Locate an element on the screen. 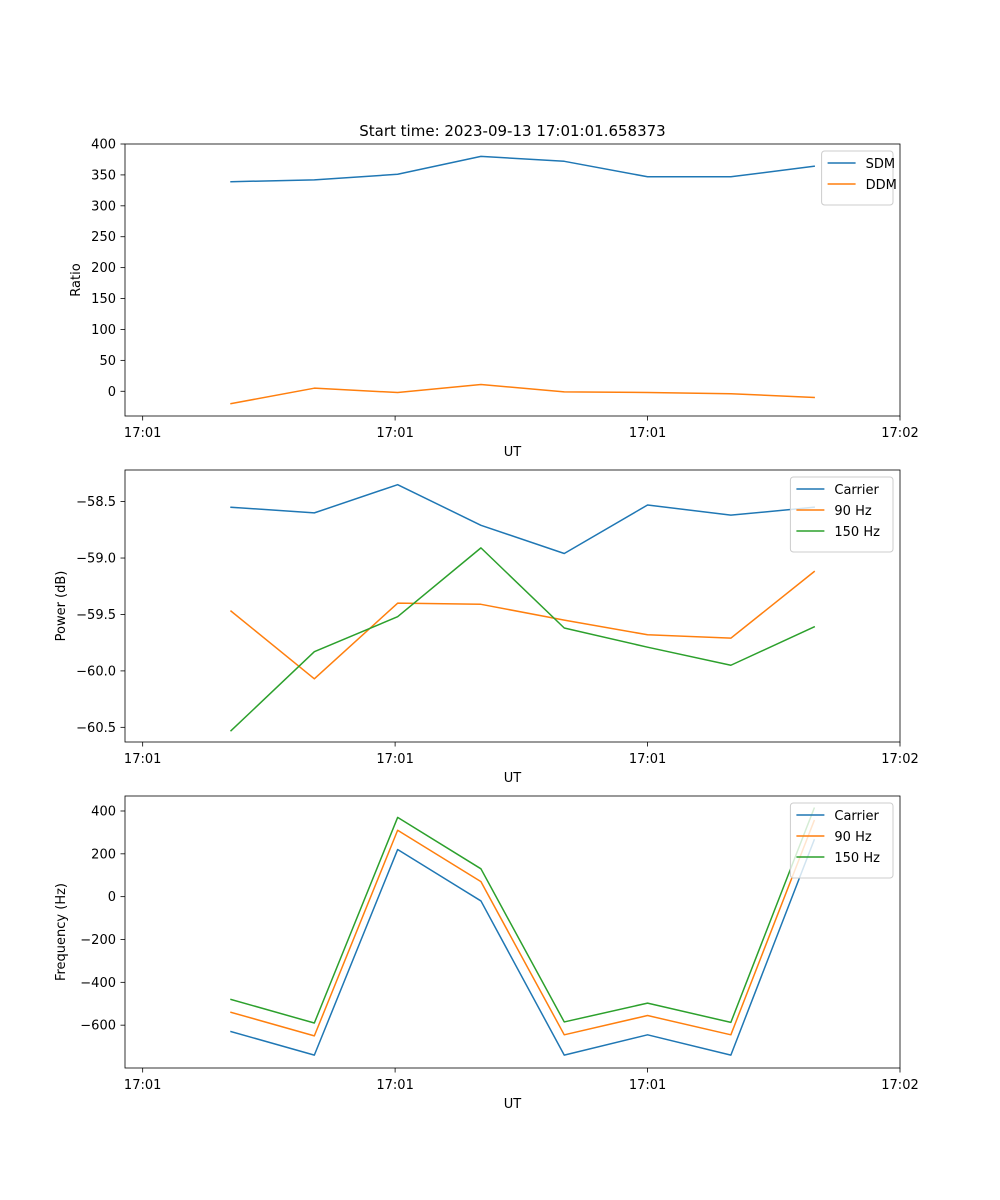 The height and width of the screenshot is (1200, 1000). series-line-sdm is located at coordinates (523, 169).